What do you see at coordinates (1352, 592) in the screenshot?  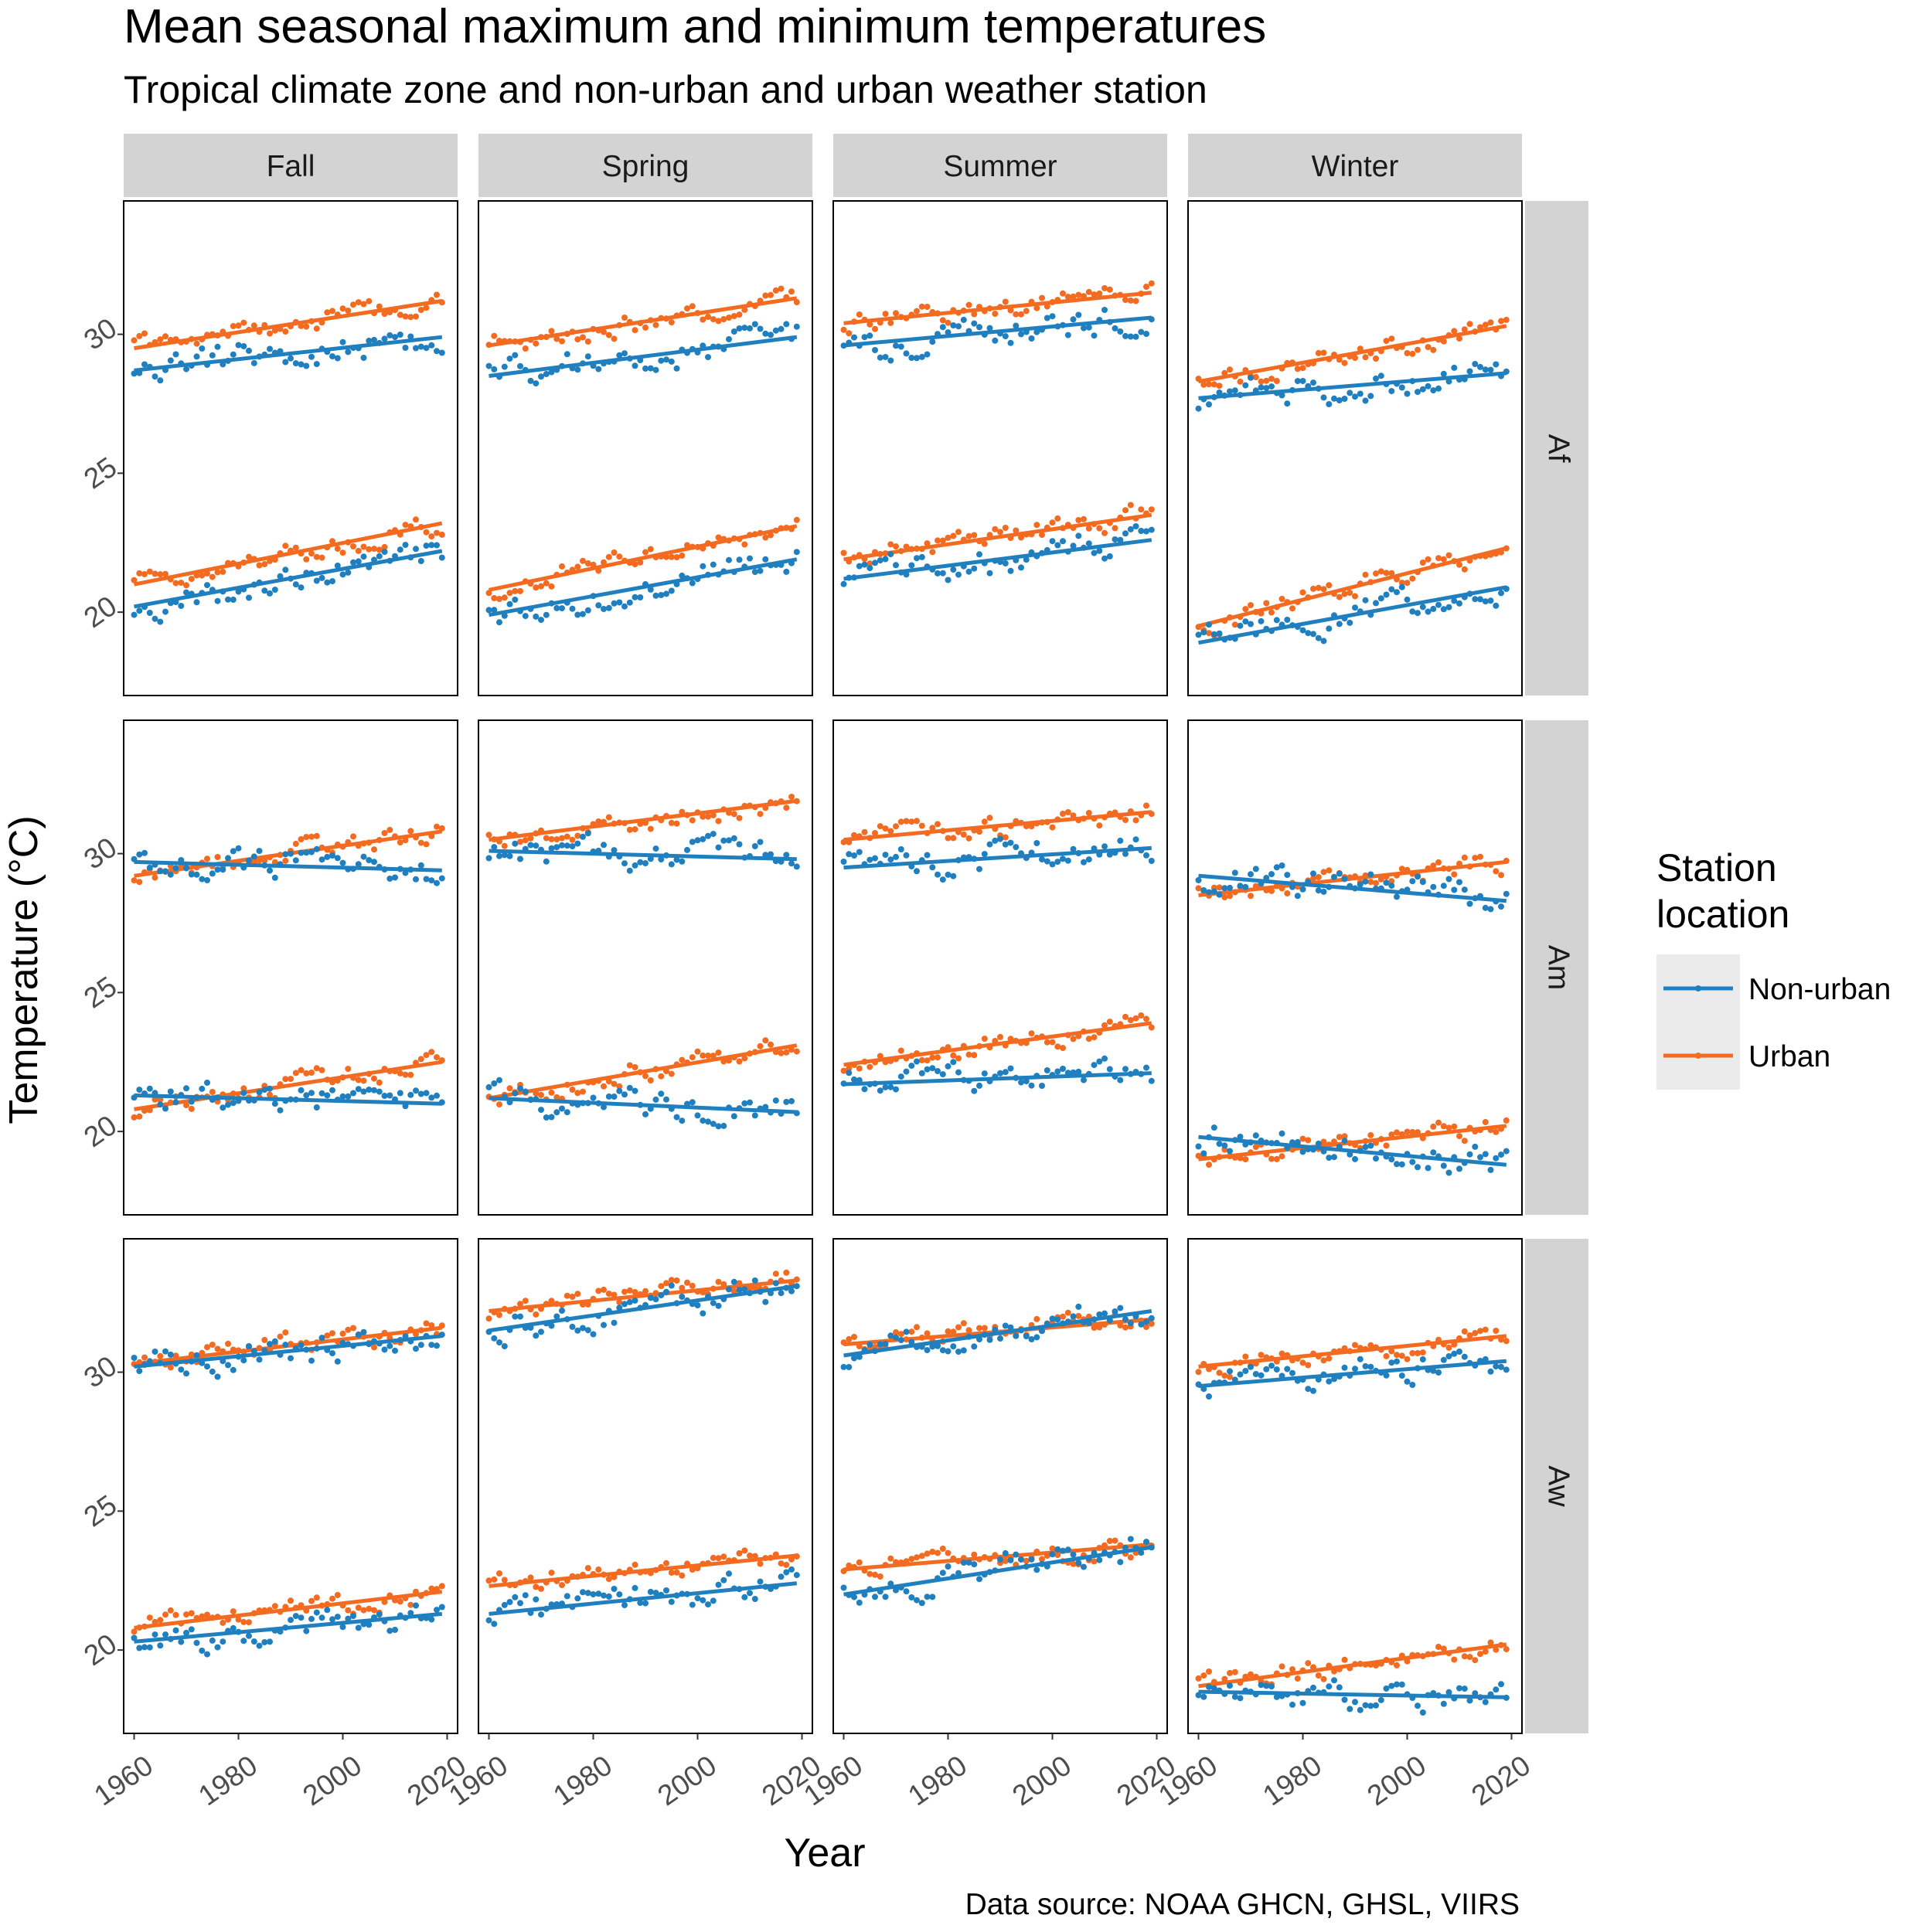 I see `trend-af-winter-urban-min-group` at bounding box center [1352, 592].